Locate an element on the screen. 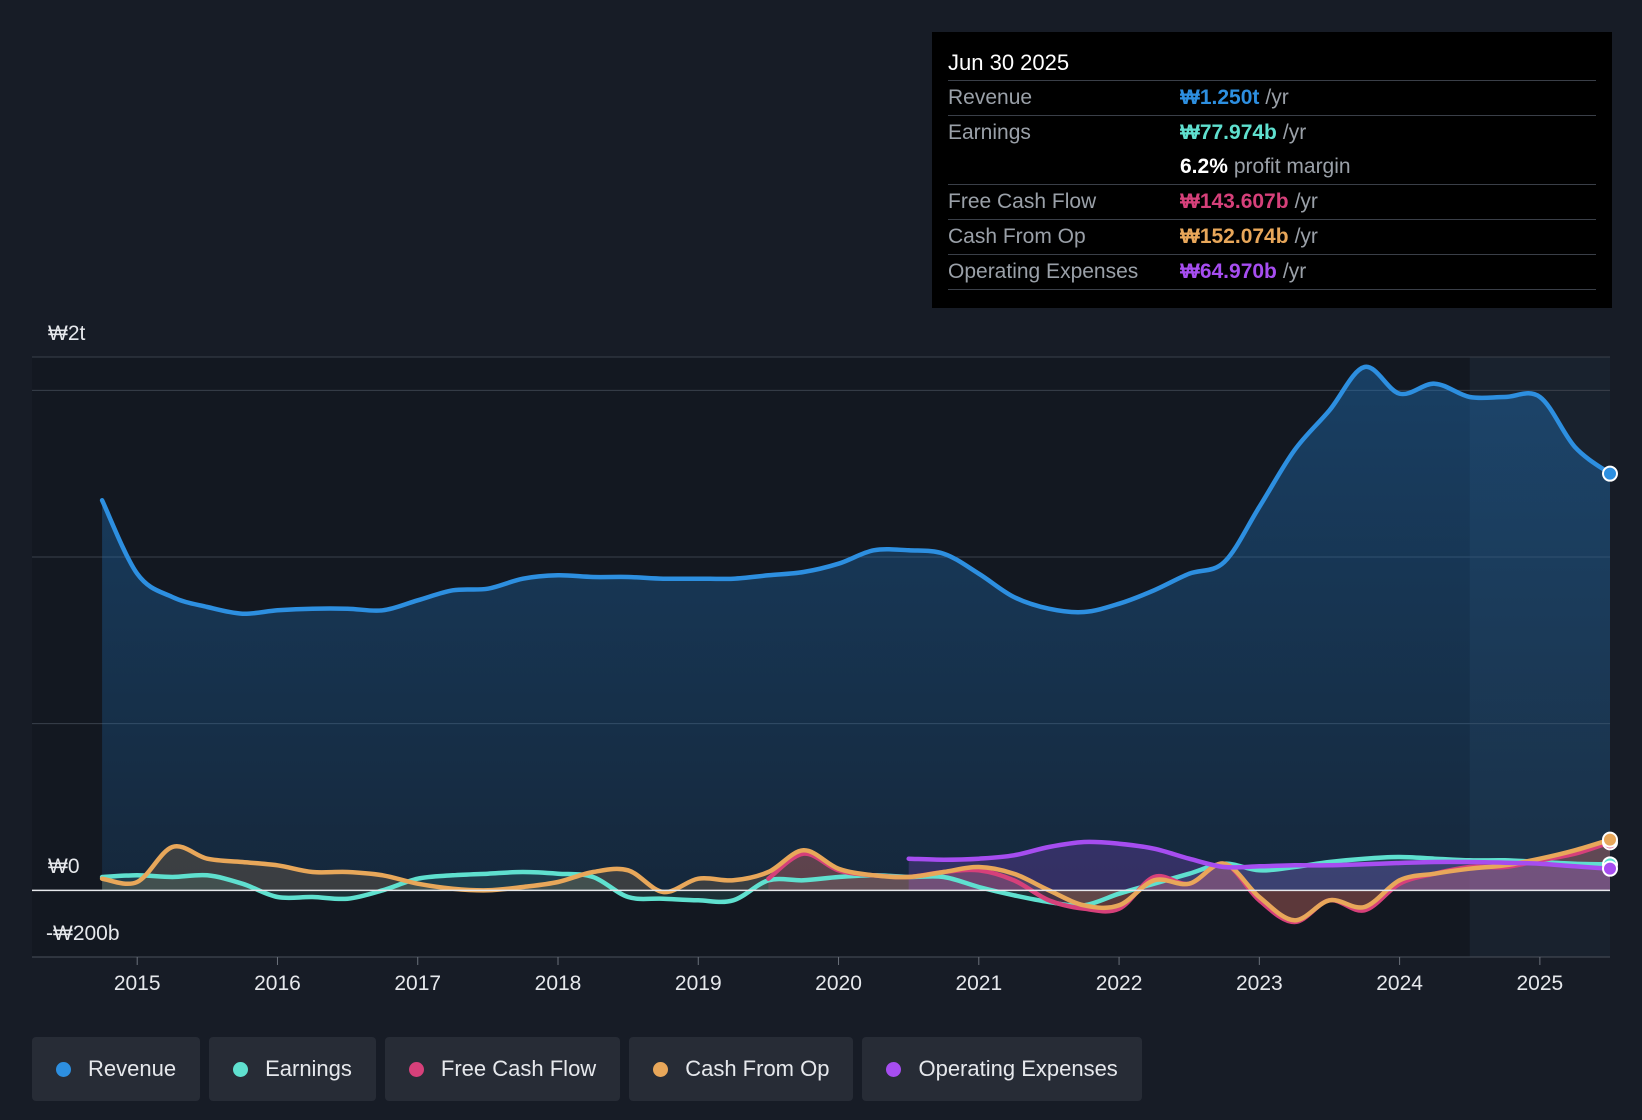 The width and height of the screenshot is (1642, 1120). operating-expenses-area is located at coordinates (1259, 866).